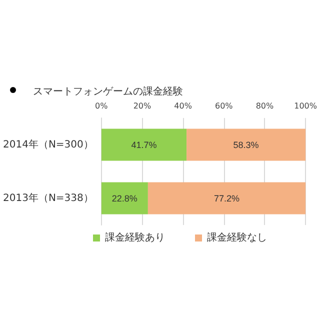 The height and width of the screenshot is (320, 320). What do you see at coordinates (135, 238) in the screenshot?
I see `legend-label: 課金経験あり` at bounding box center [135, 238].